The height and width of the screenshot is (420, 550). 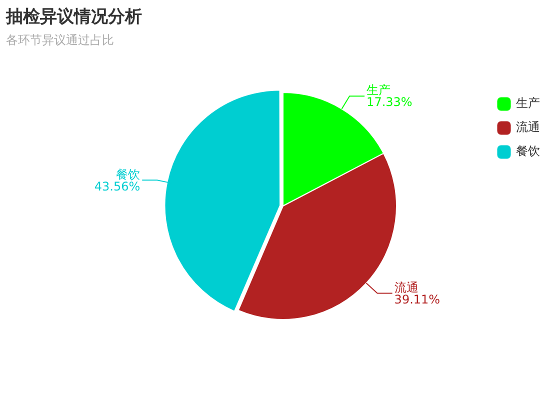 I want to click on slice-label: 生产, so click(x=378, y=90).